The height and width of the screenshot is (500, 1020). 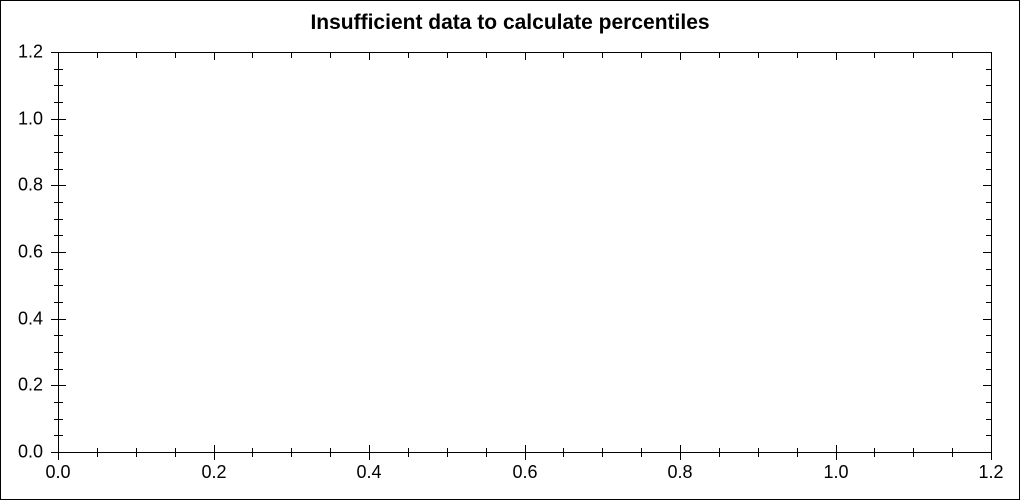 I want to click on x-axis-tick-label: 1.2, so click(x=991, y=472).